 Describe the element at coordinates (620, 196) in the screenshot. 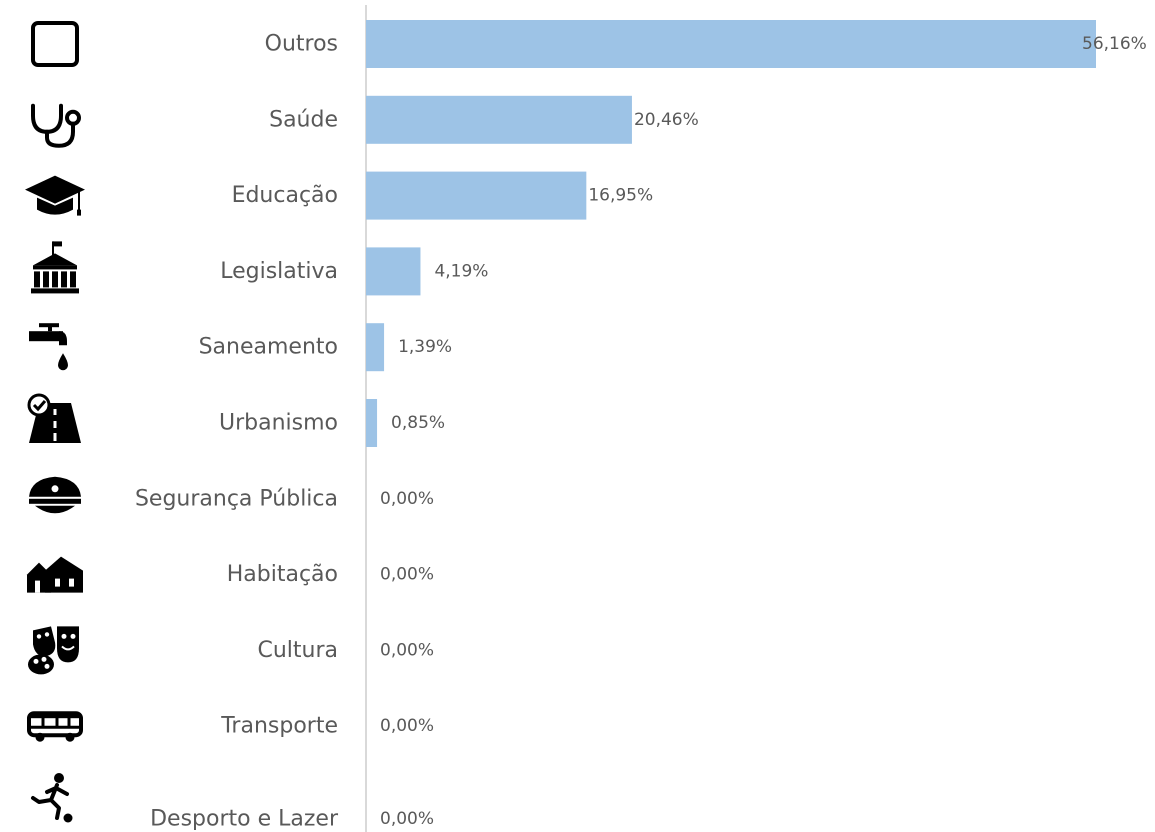

I see `value-label: 16,95%` at that location.